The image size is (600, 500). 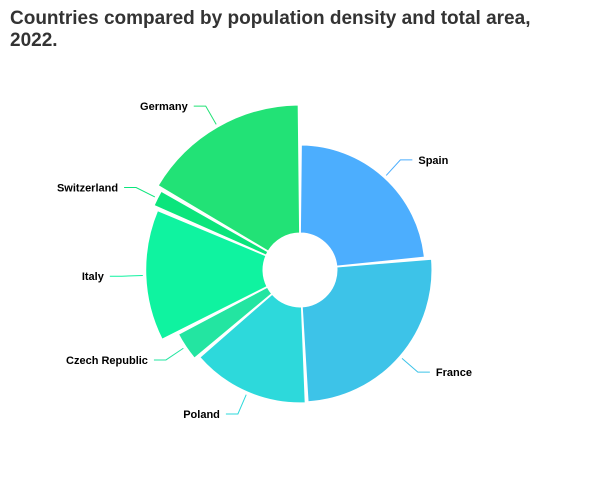 I want to click on slice-france, so click(x=367, y=330).